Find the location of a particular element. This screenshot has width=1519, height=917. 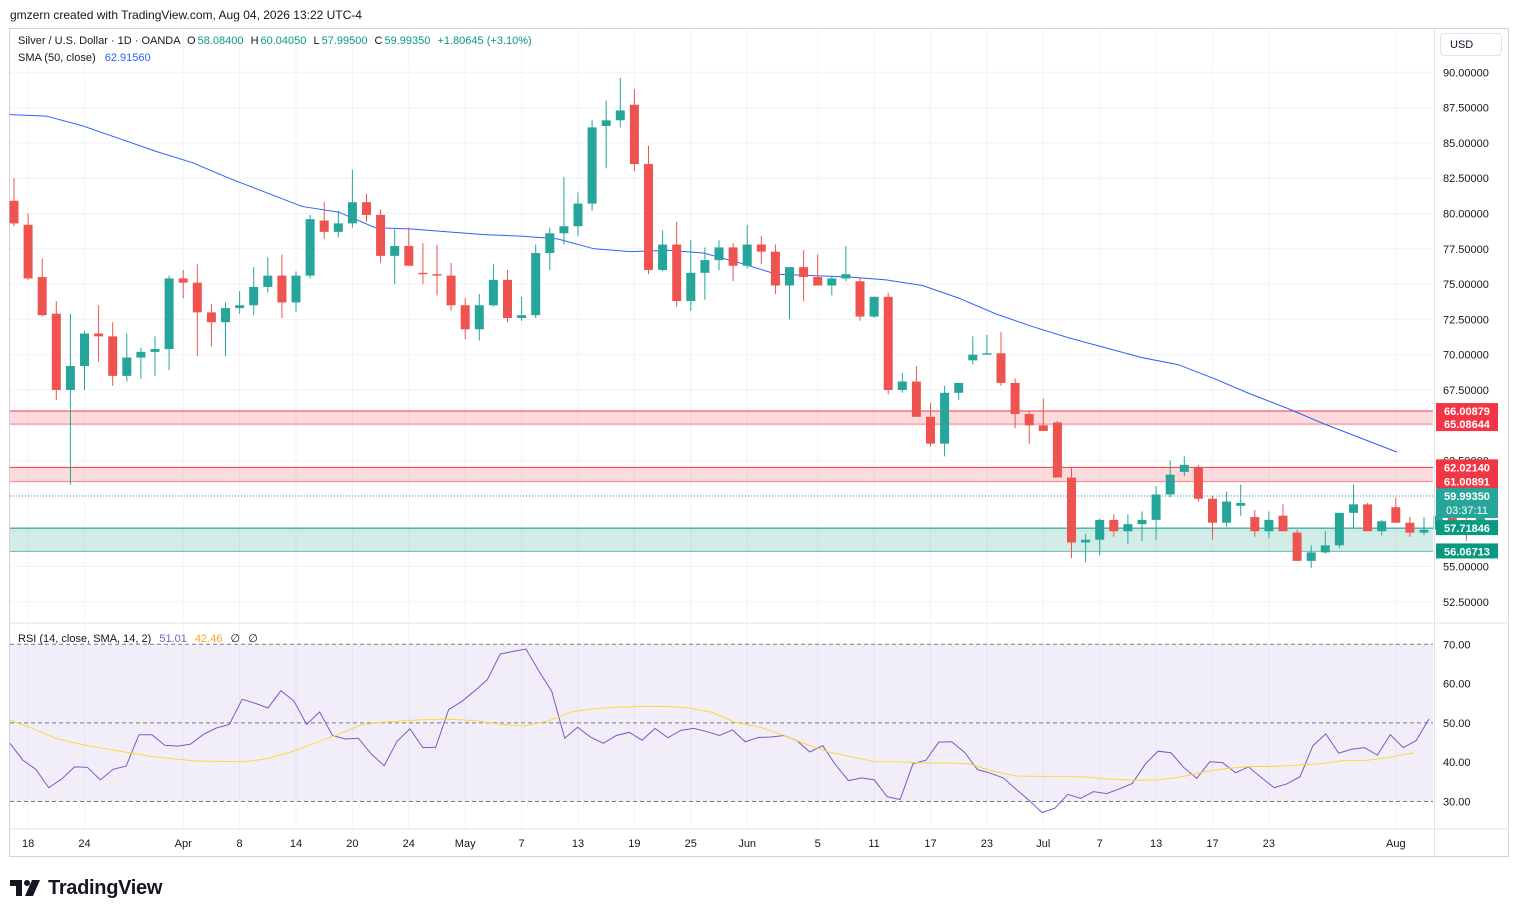

close-label: C is located at coordinates (378, 41).